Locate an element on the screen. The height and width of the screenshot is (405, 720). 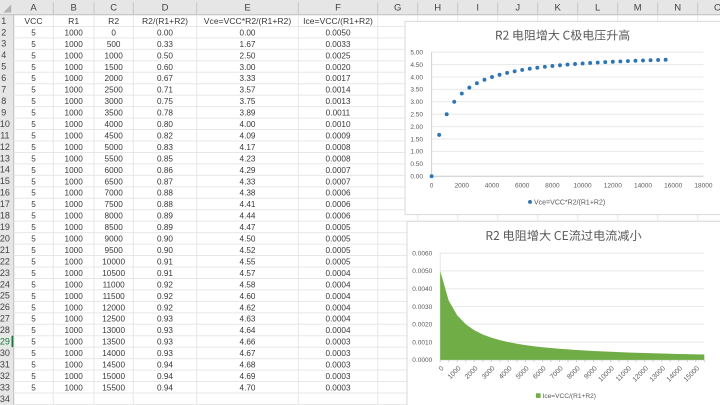
svg-text: 18 is located at coordinates (5, 216).